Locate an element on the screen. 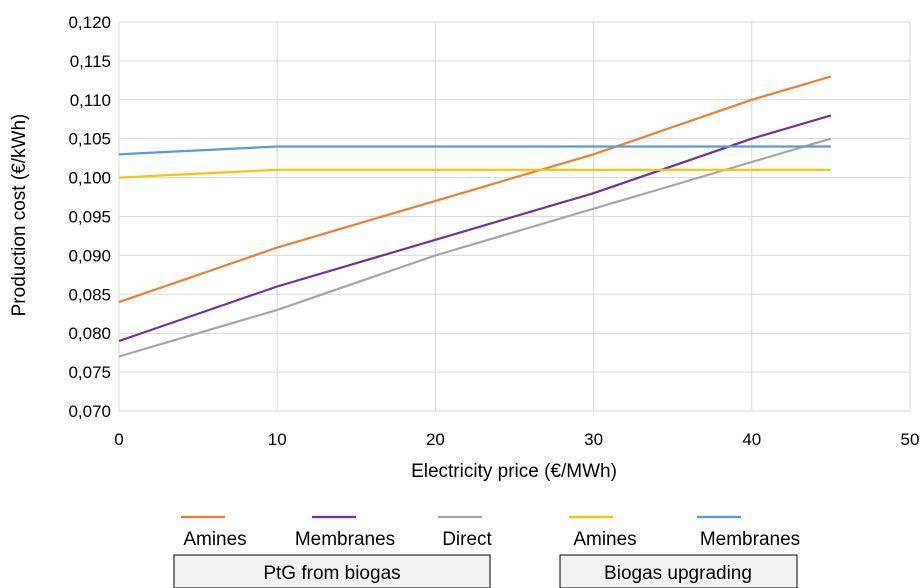  y-tick-label: 0,095 is located at coordinates (89, 217).